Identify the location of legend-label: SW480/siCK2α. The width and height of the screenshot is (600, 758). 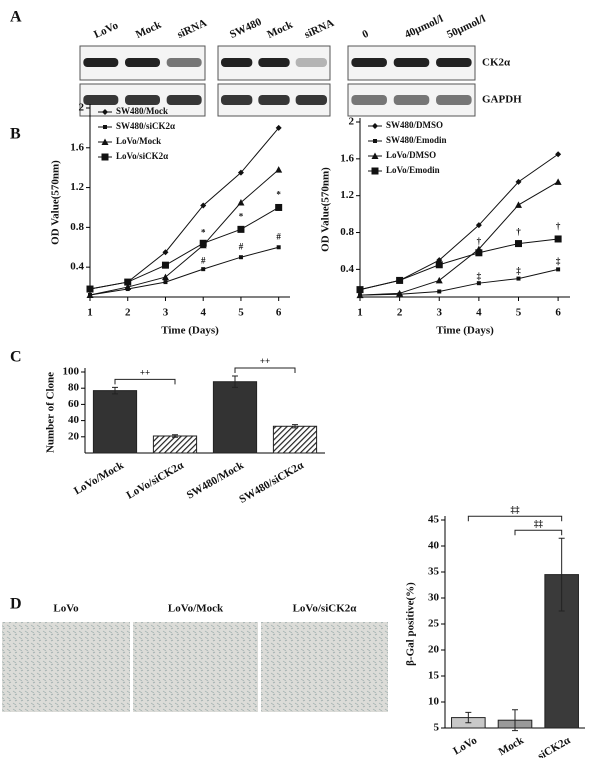
(145, 126).